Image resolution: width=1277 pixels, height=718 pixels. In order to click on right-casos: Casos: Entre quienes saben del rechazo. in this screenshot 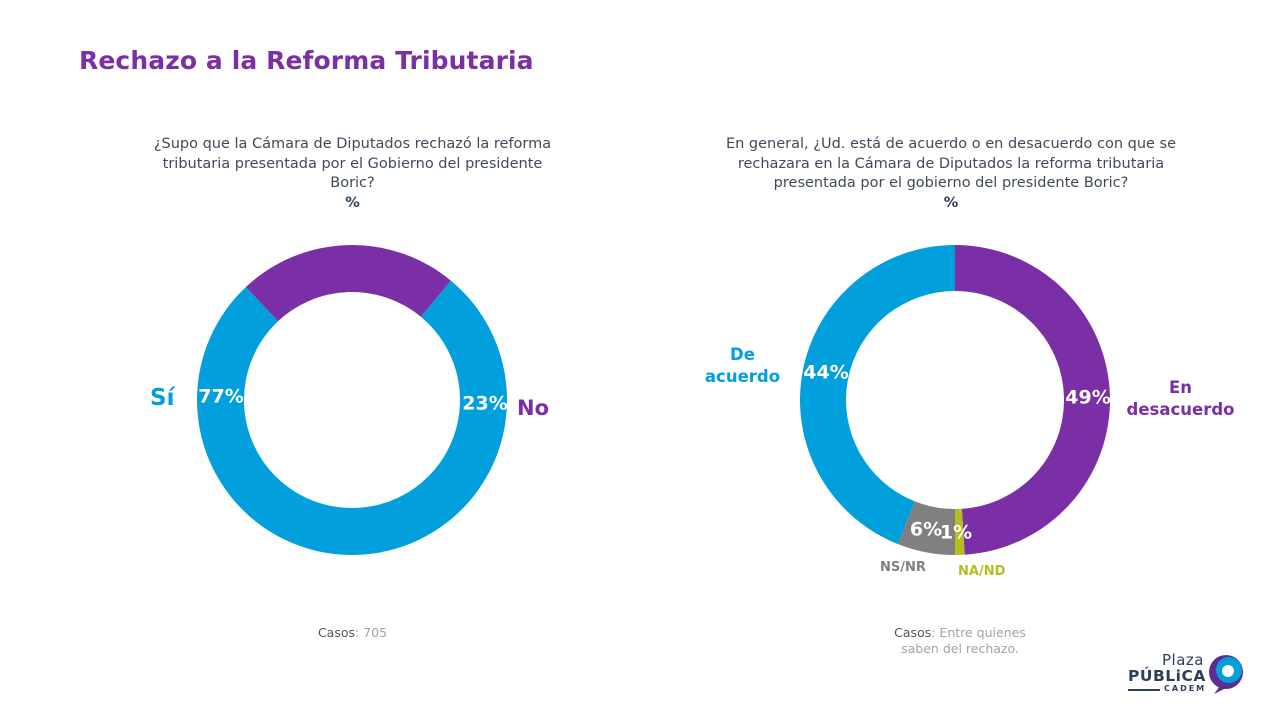, I will do `click(960, 641)`.